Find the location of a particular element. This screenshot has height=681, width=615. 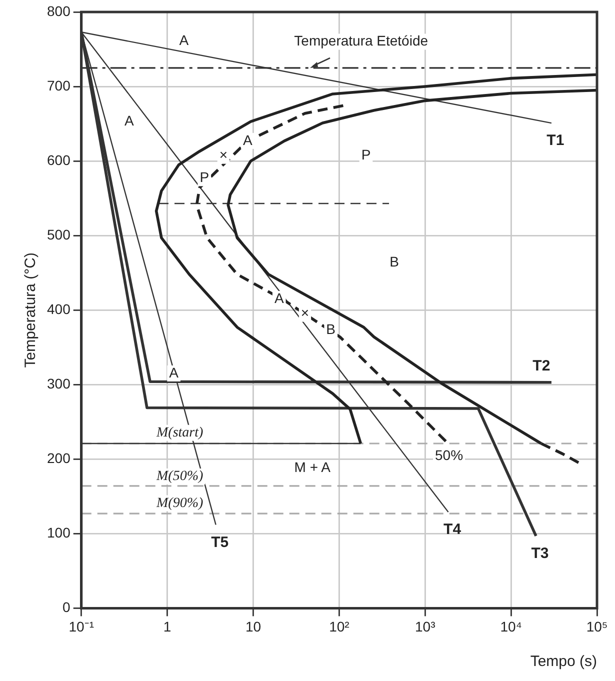

y-tick-label: 600 is located at coordinates (59, 160).